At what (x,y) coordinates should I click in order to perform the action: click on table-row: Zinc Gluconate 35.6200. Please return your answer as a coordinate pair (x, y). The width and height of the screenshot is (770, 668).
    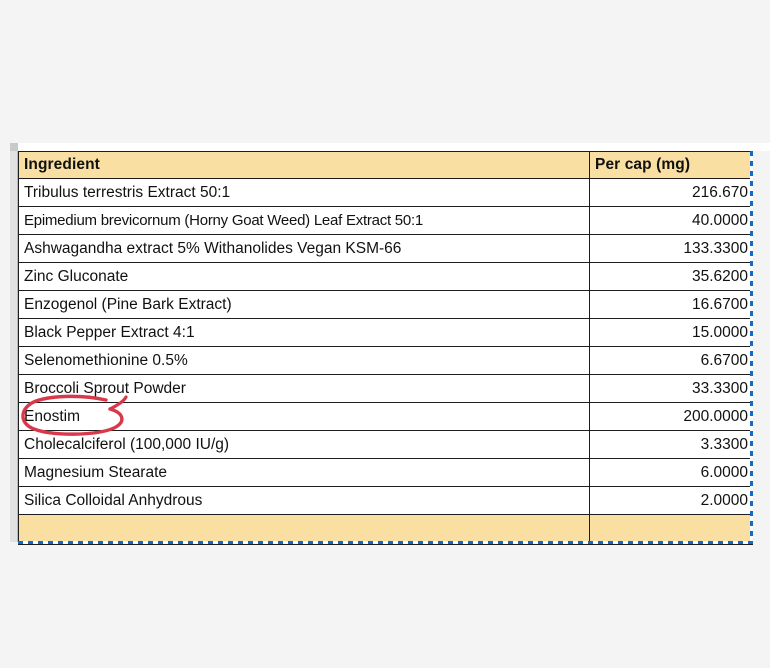
    Looking at the image, I should click on (385, 276).